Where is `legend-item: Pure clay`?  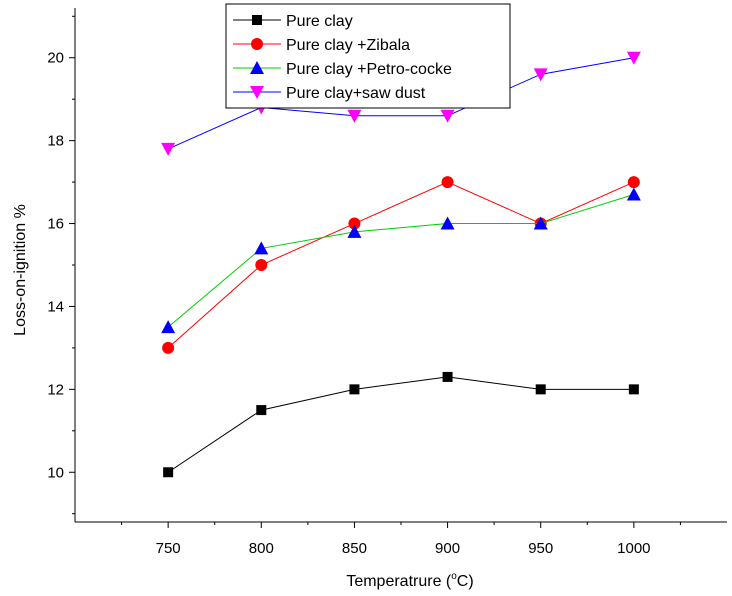 legend-item: Pure clay is located at coordinates (293, 21).